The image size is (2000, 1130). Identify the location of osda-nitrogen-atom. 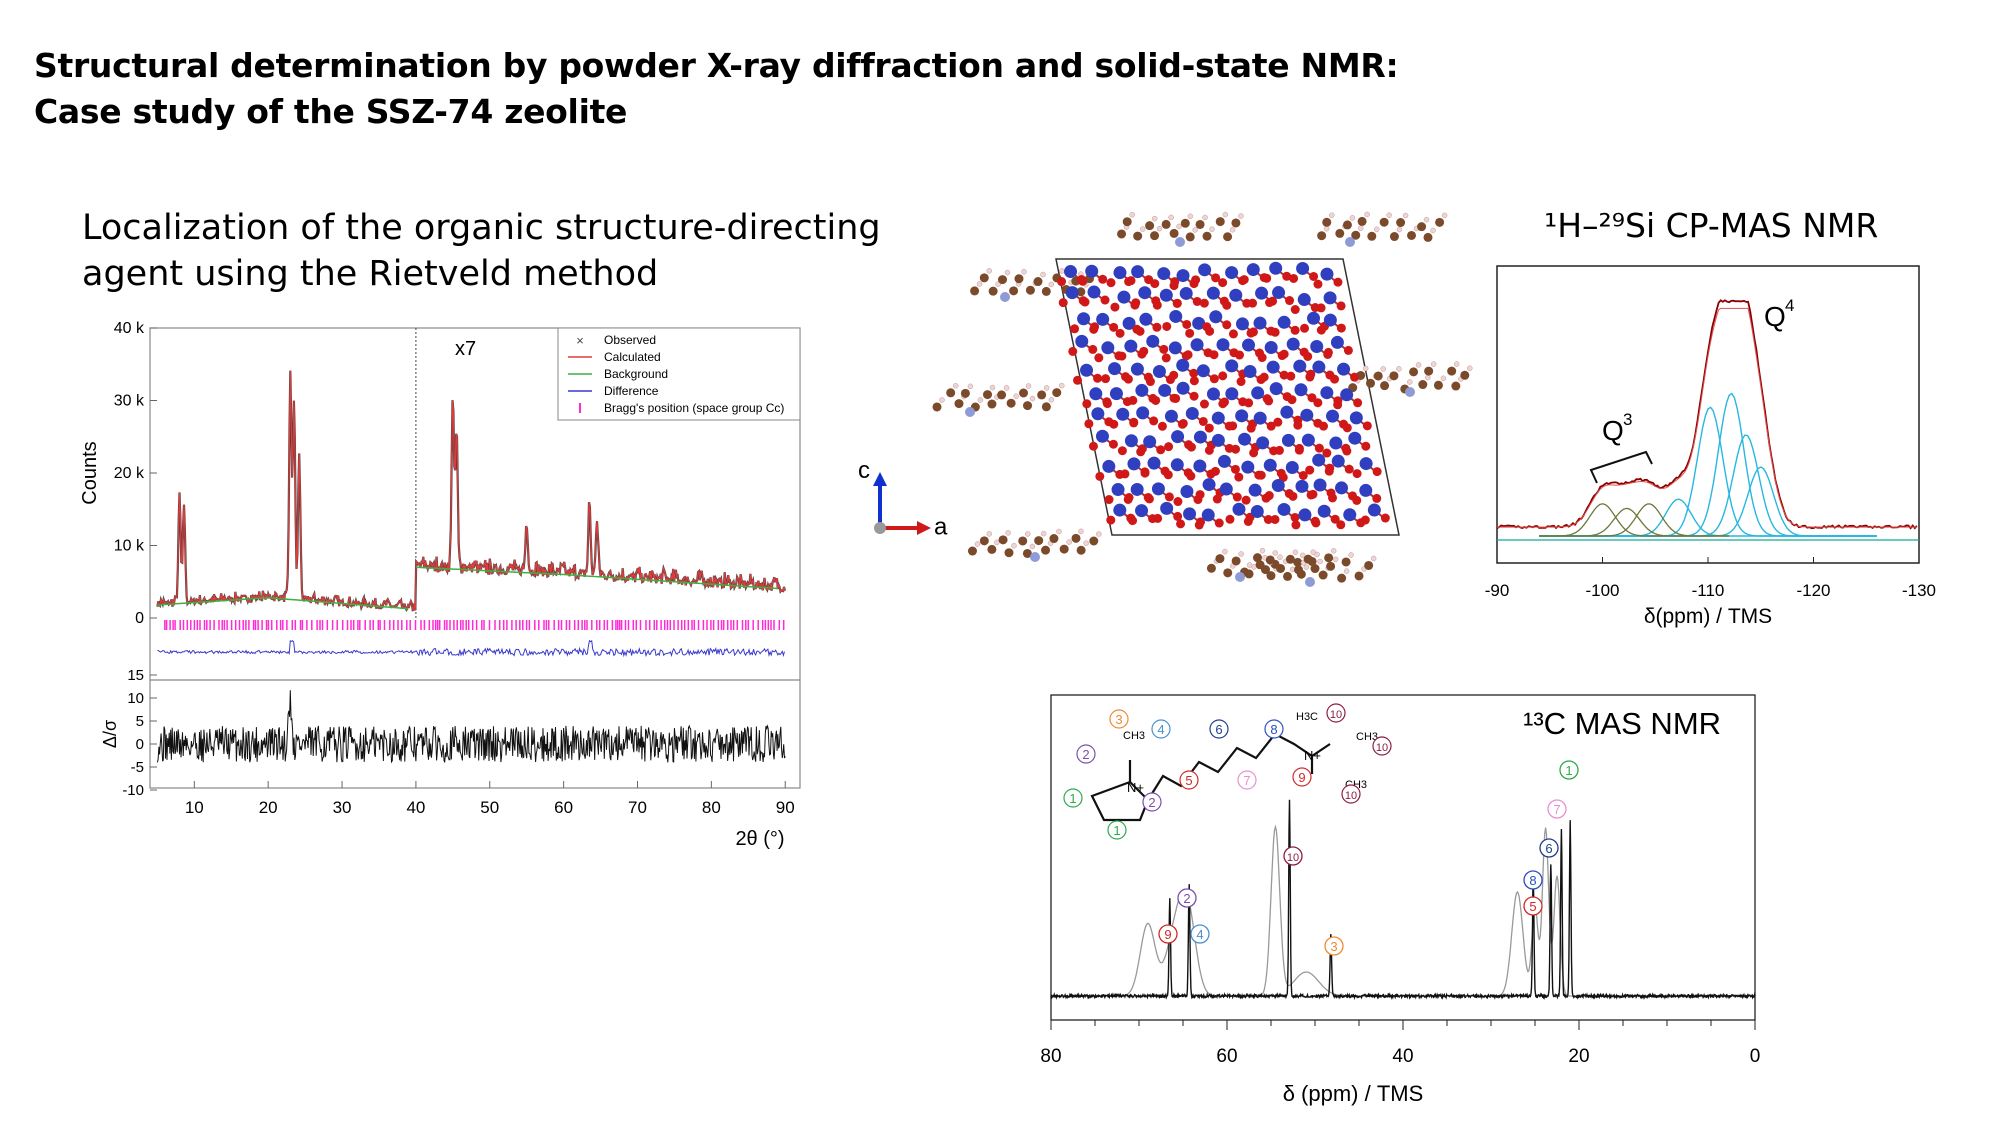
(1035, 557).